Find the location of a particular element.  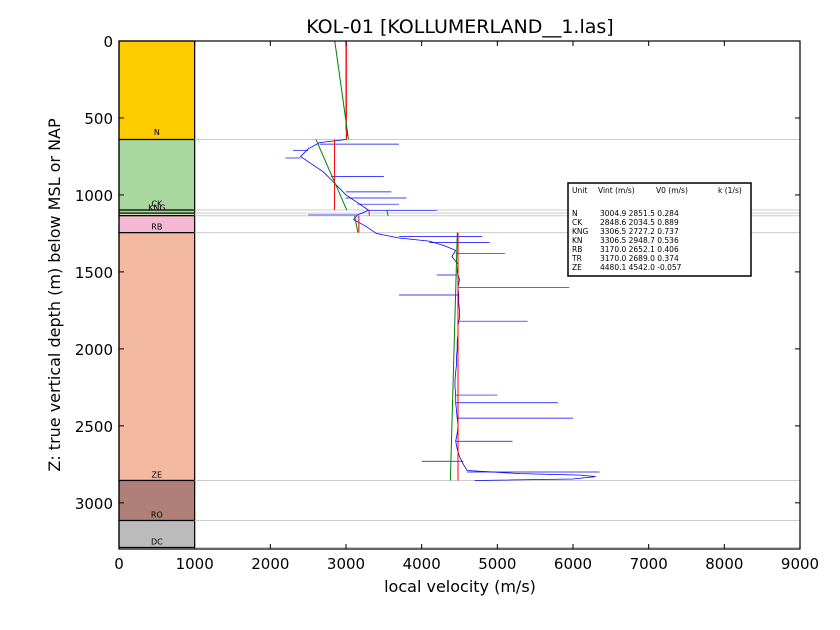

x-tick-label: 9000 is located at coordinates (800, 564).